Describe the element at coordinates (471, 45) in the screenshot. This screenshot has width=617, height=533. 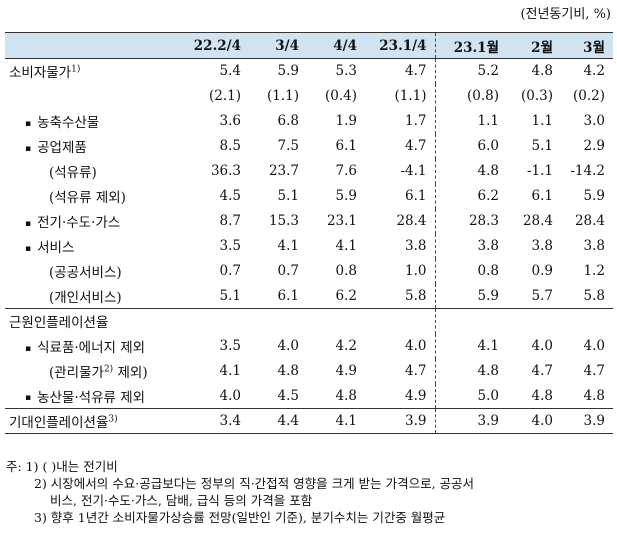
I see `col-header: 23.1월` at that location.